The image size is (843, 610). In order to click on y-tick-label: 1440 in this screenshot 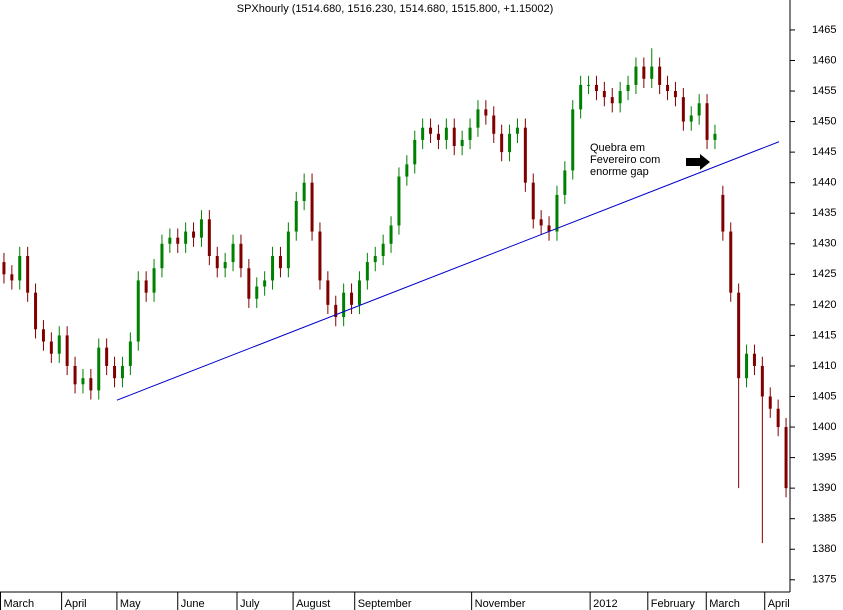, I will do `click(824, 183)`.